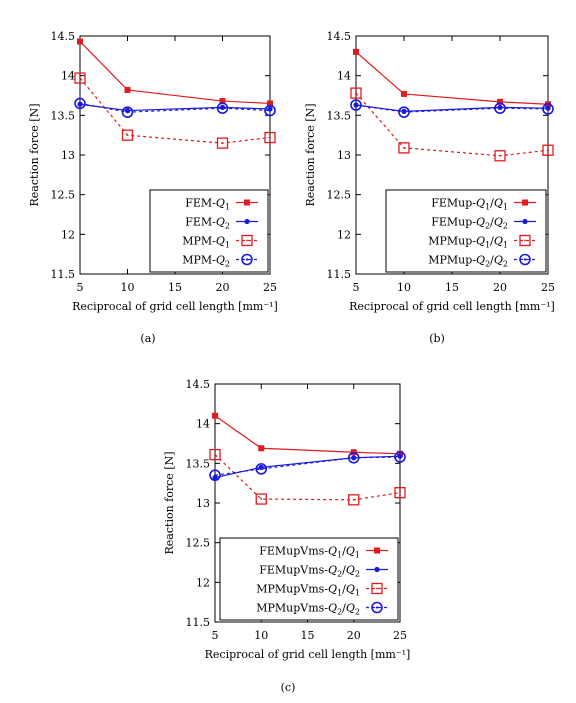  What do you see at coordinates (206, 242) in the screenshot?
I see `legend-label-a-2: MPM-Q1​` at bounding box center [206, 242].